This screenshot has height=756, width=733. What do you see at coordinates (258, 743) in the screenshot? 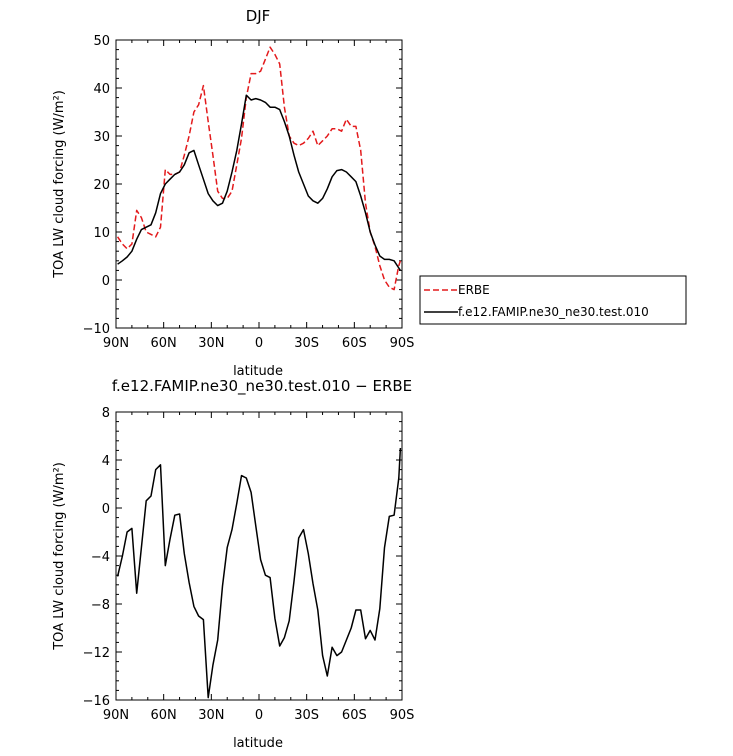
I see `x-axis-label-bottom: latitude` at bounding box center [258, 743].